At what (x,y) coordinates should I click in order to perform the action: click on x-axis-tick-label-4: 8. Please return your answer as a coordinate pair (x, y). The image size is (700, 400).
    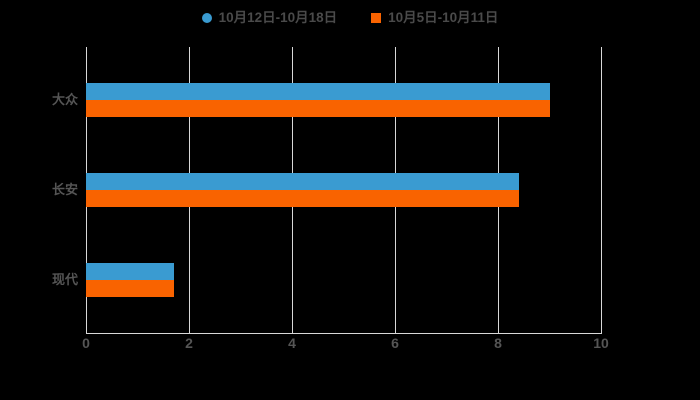
    Looking at the image, I should click on (498, 343).